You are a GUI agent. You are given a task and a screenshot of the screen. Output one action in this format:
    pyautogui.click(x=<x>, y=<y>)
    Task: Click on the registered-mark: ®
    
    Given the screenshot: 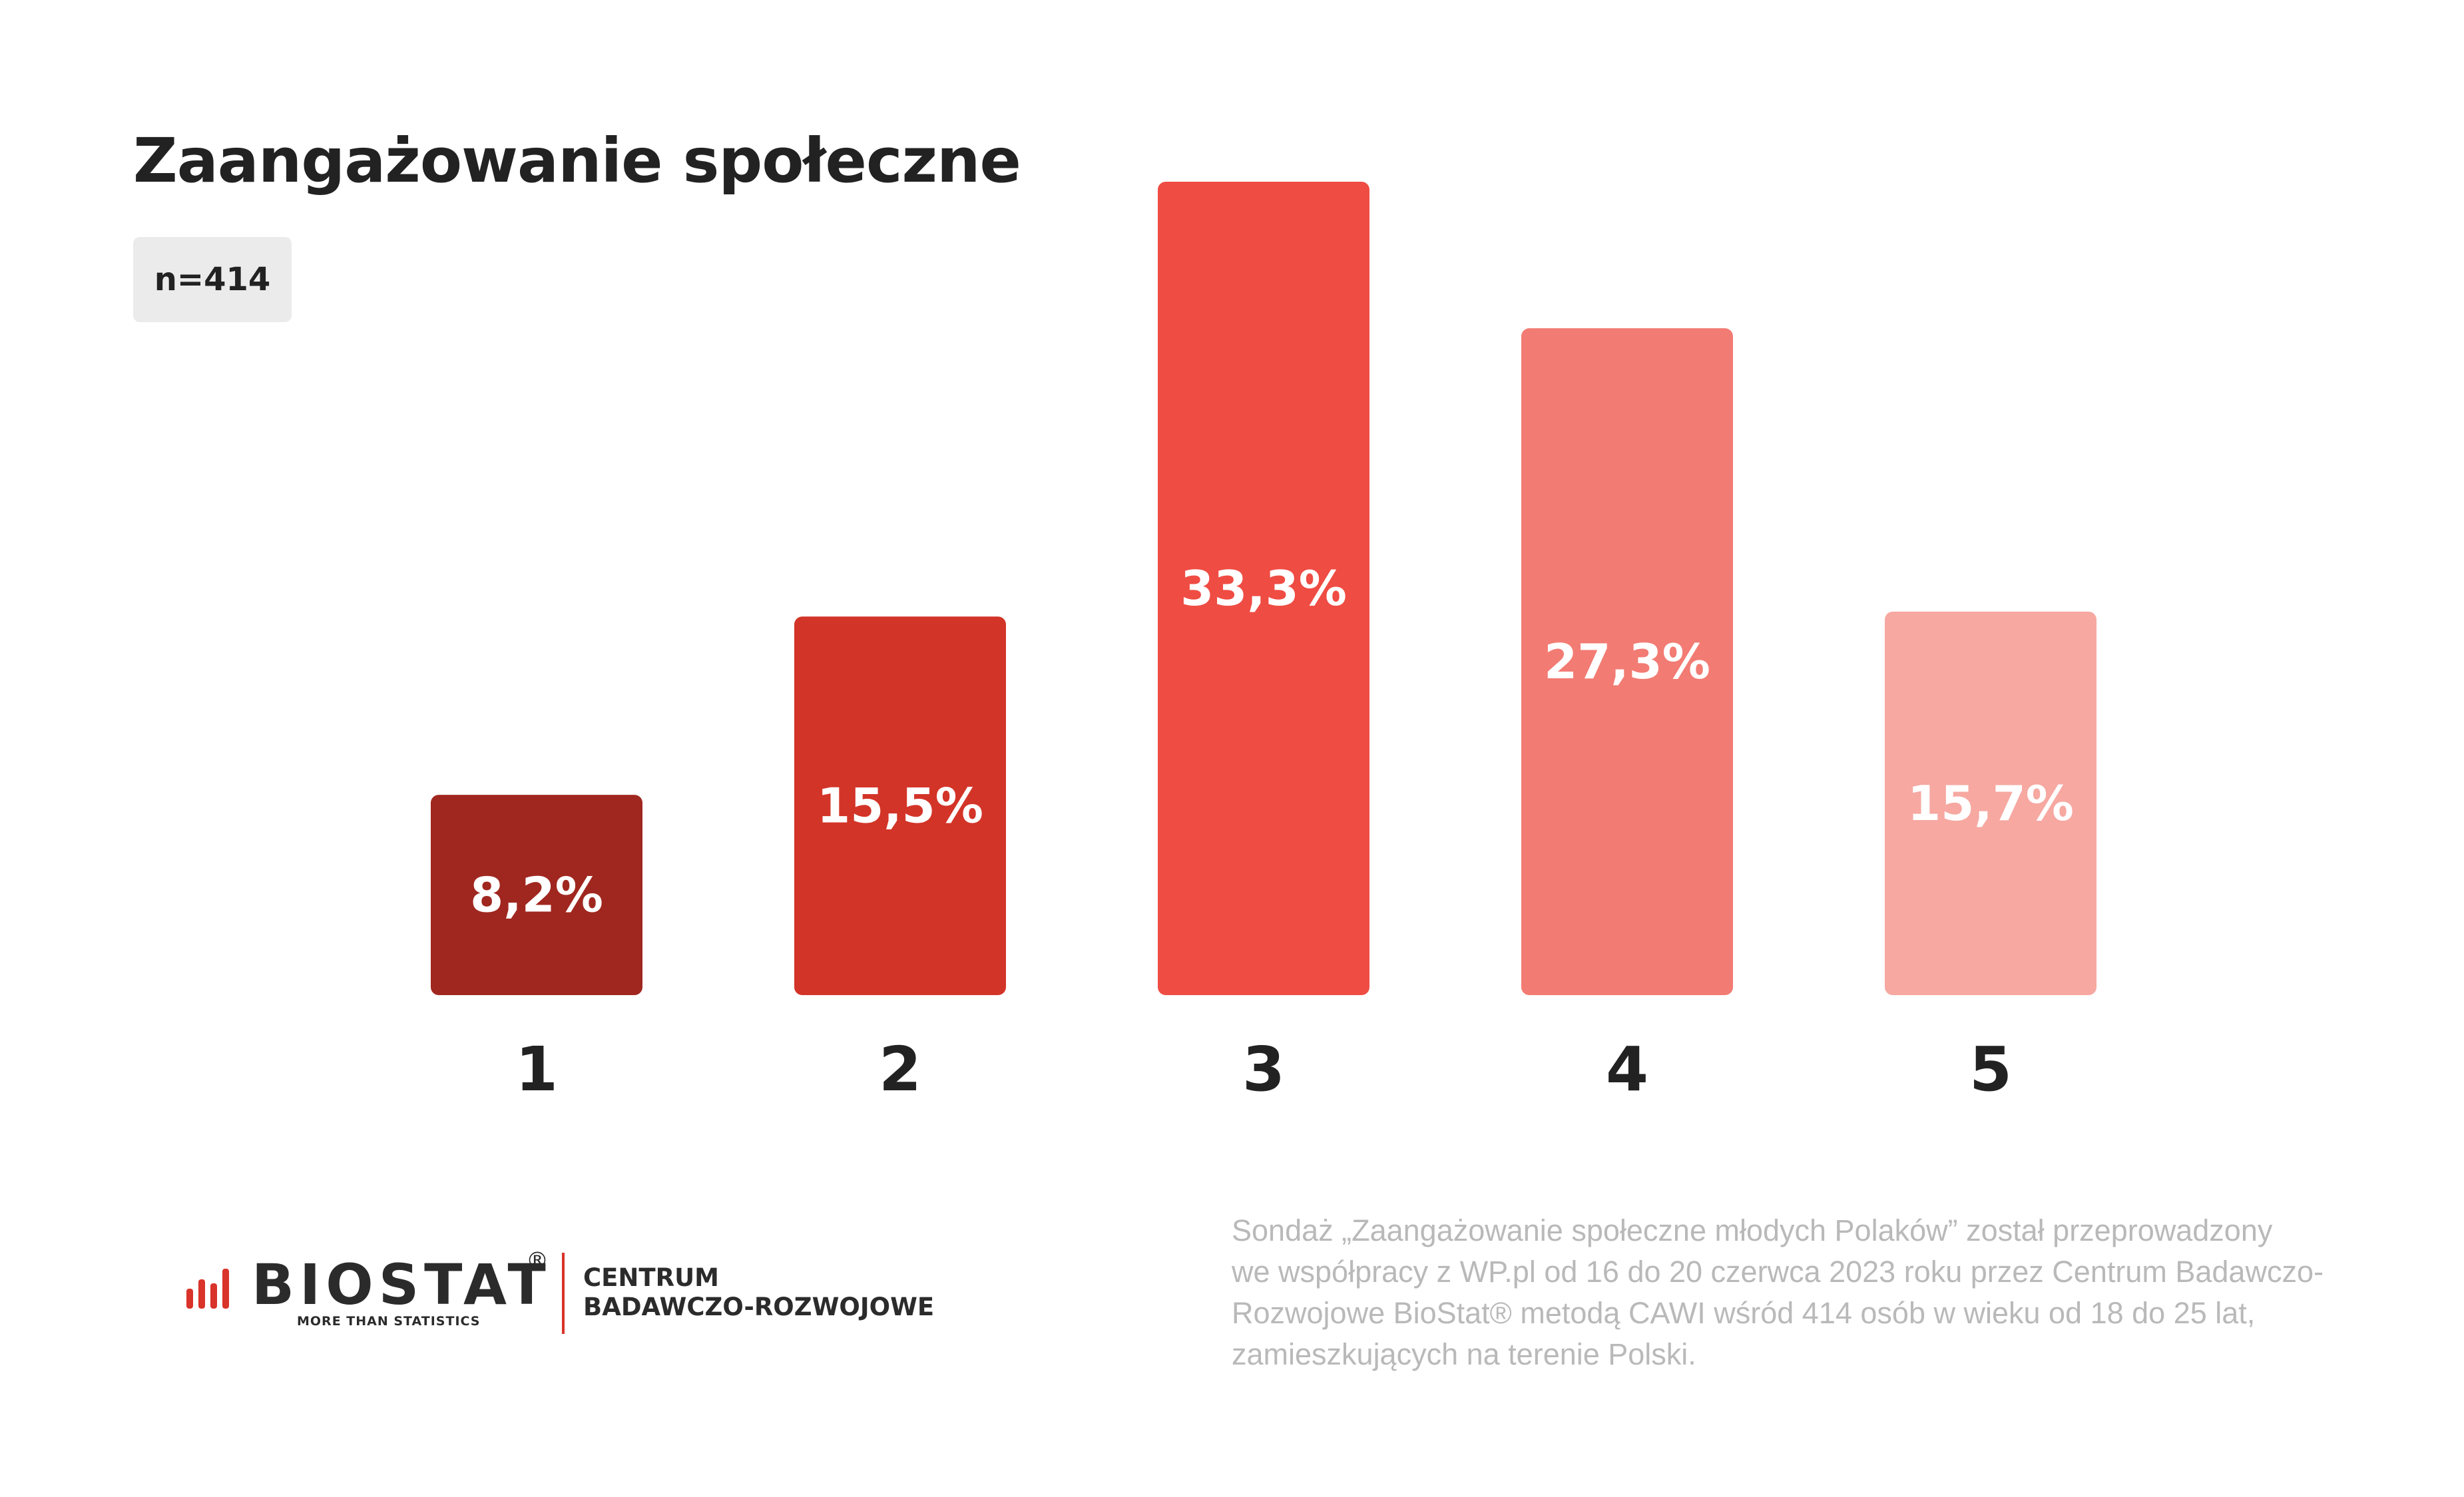 What is the action you would take?
    pyautogui.click(x=537, y=1260)
    